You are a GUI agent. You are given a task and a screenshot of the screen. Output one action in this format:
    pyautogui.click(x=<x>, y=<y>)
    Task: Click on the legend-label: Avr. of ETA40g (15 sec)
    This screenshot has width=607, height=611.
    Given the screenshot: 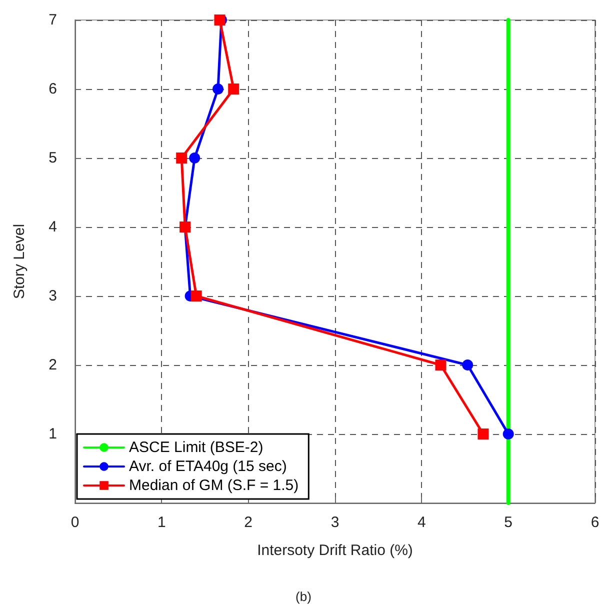 What is the action you would take?
    pyautogui.click(x=208, y=466)
    